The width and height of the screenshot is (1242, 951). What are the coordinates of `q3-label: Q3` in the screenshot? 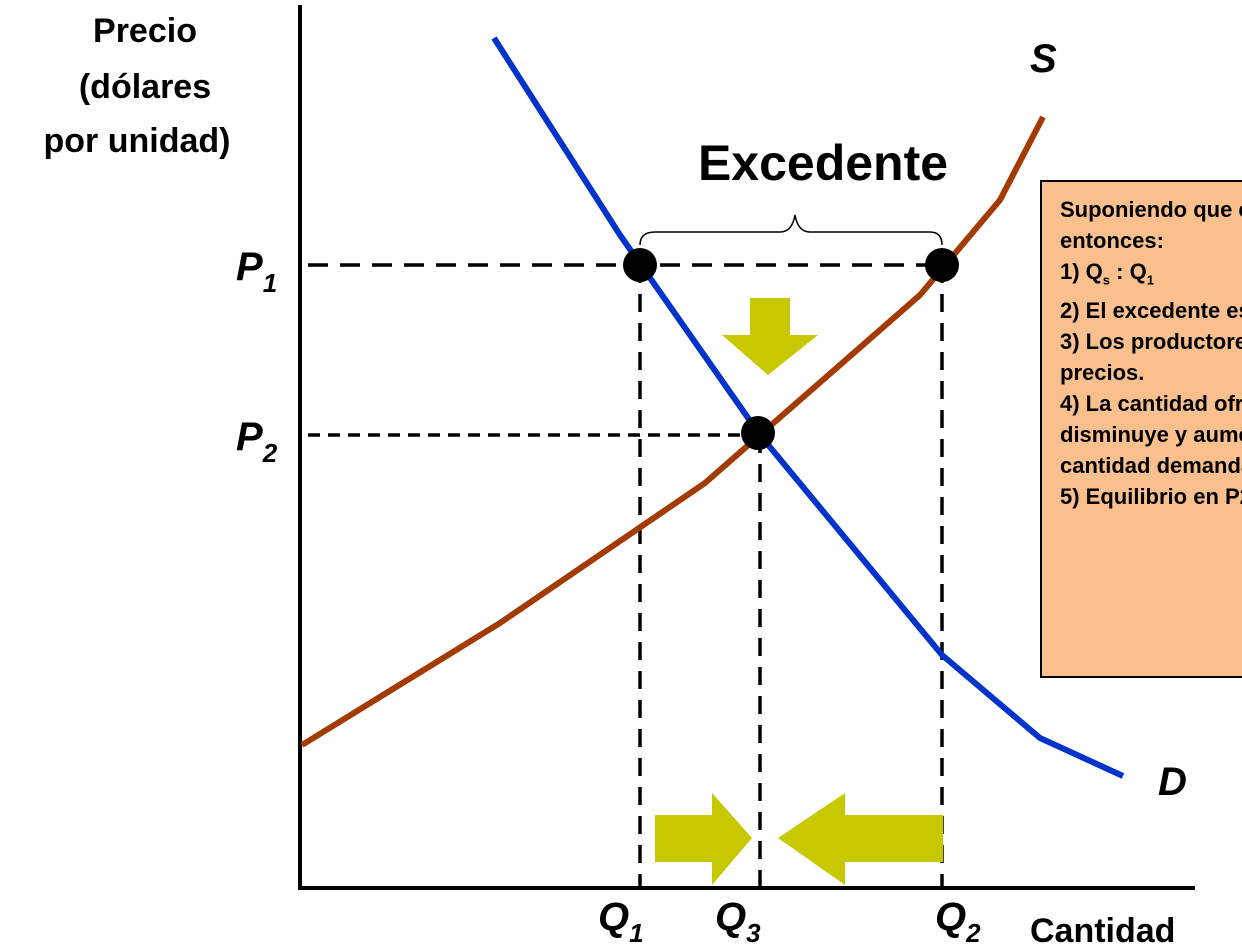 It's located at (738, 921).